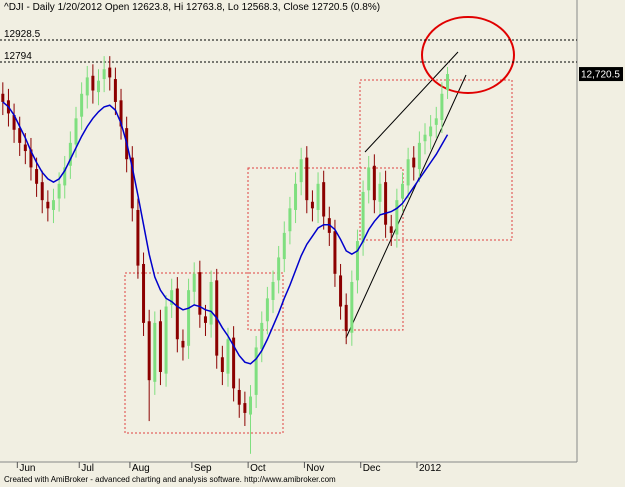 This screenshot has height=487, width=625. I want to click on last-price-label: 12,720.5, so click(600, 75).